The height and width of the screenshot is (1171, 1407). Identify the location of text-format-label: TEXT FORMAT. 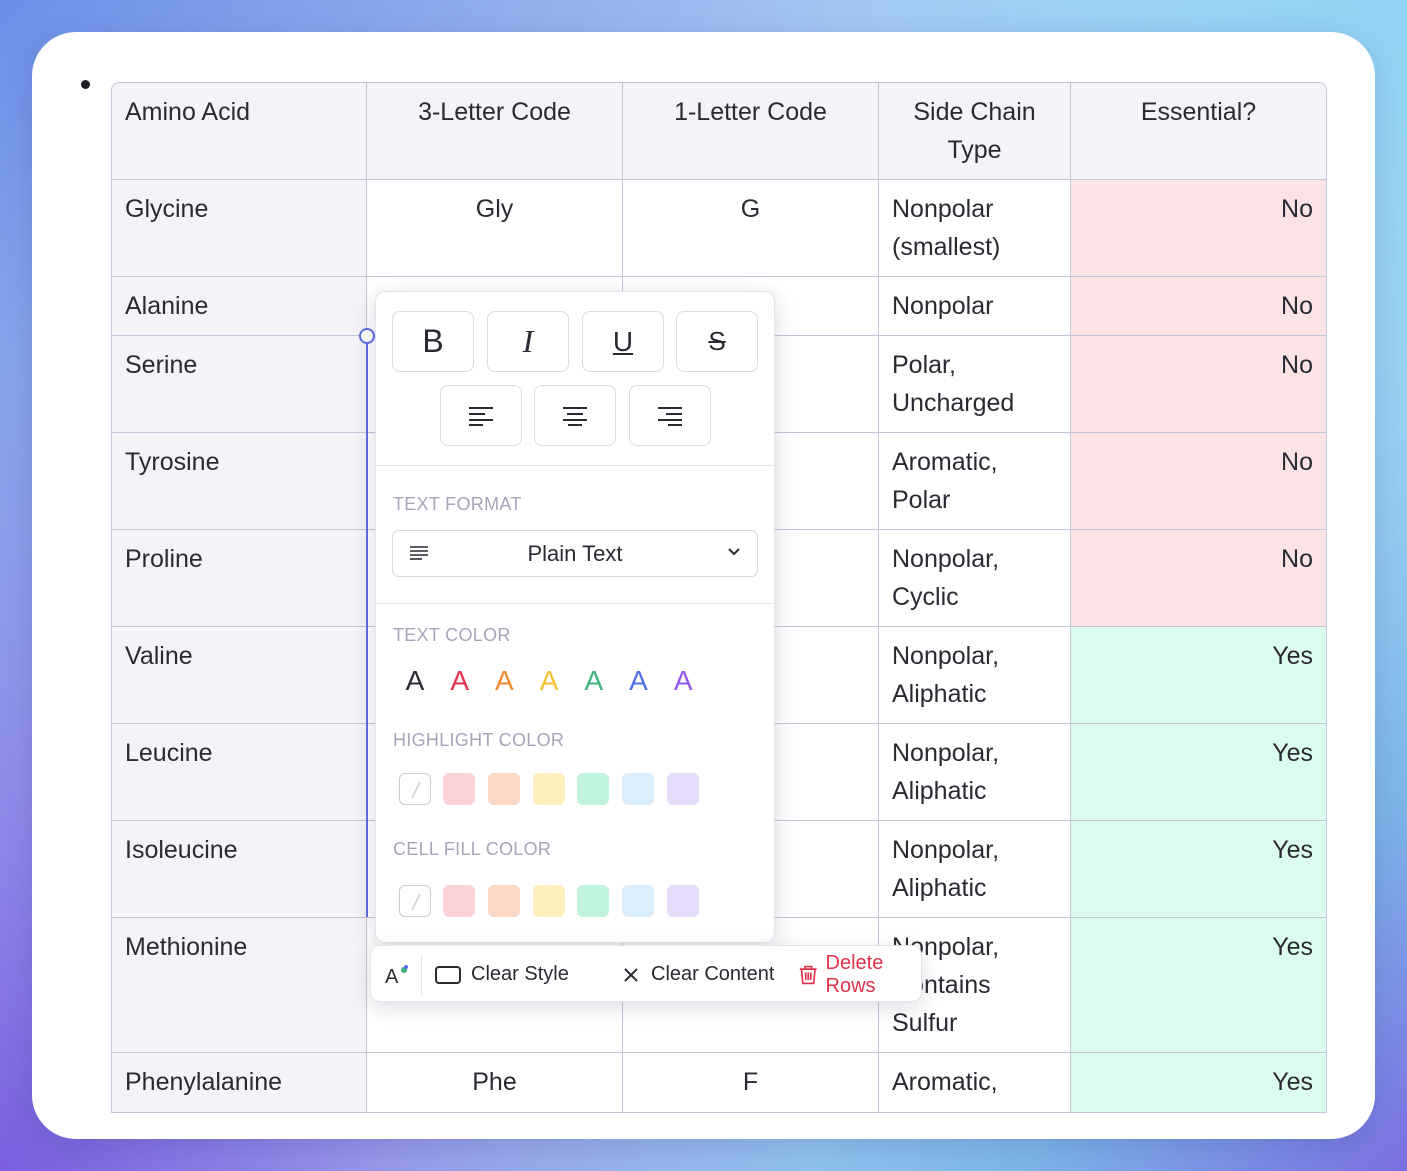
(457, 504).